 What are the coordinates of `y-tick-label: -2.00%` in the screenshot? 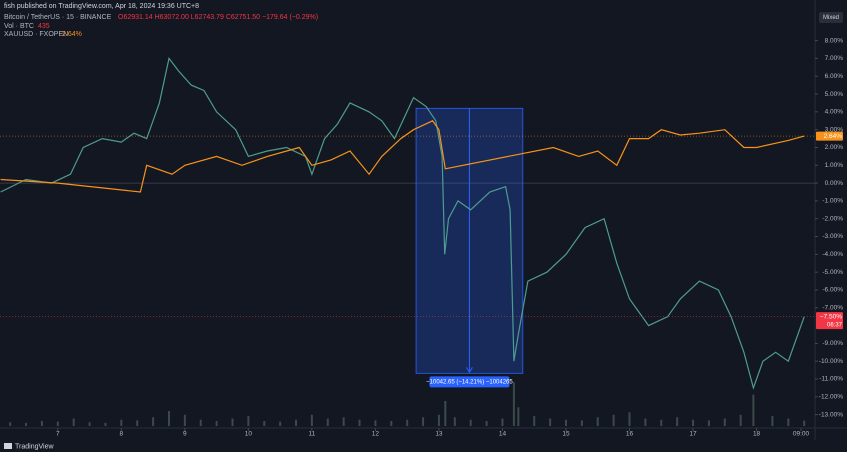 It's located at (832, 218).